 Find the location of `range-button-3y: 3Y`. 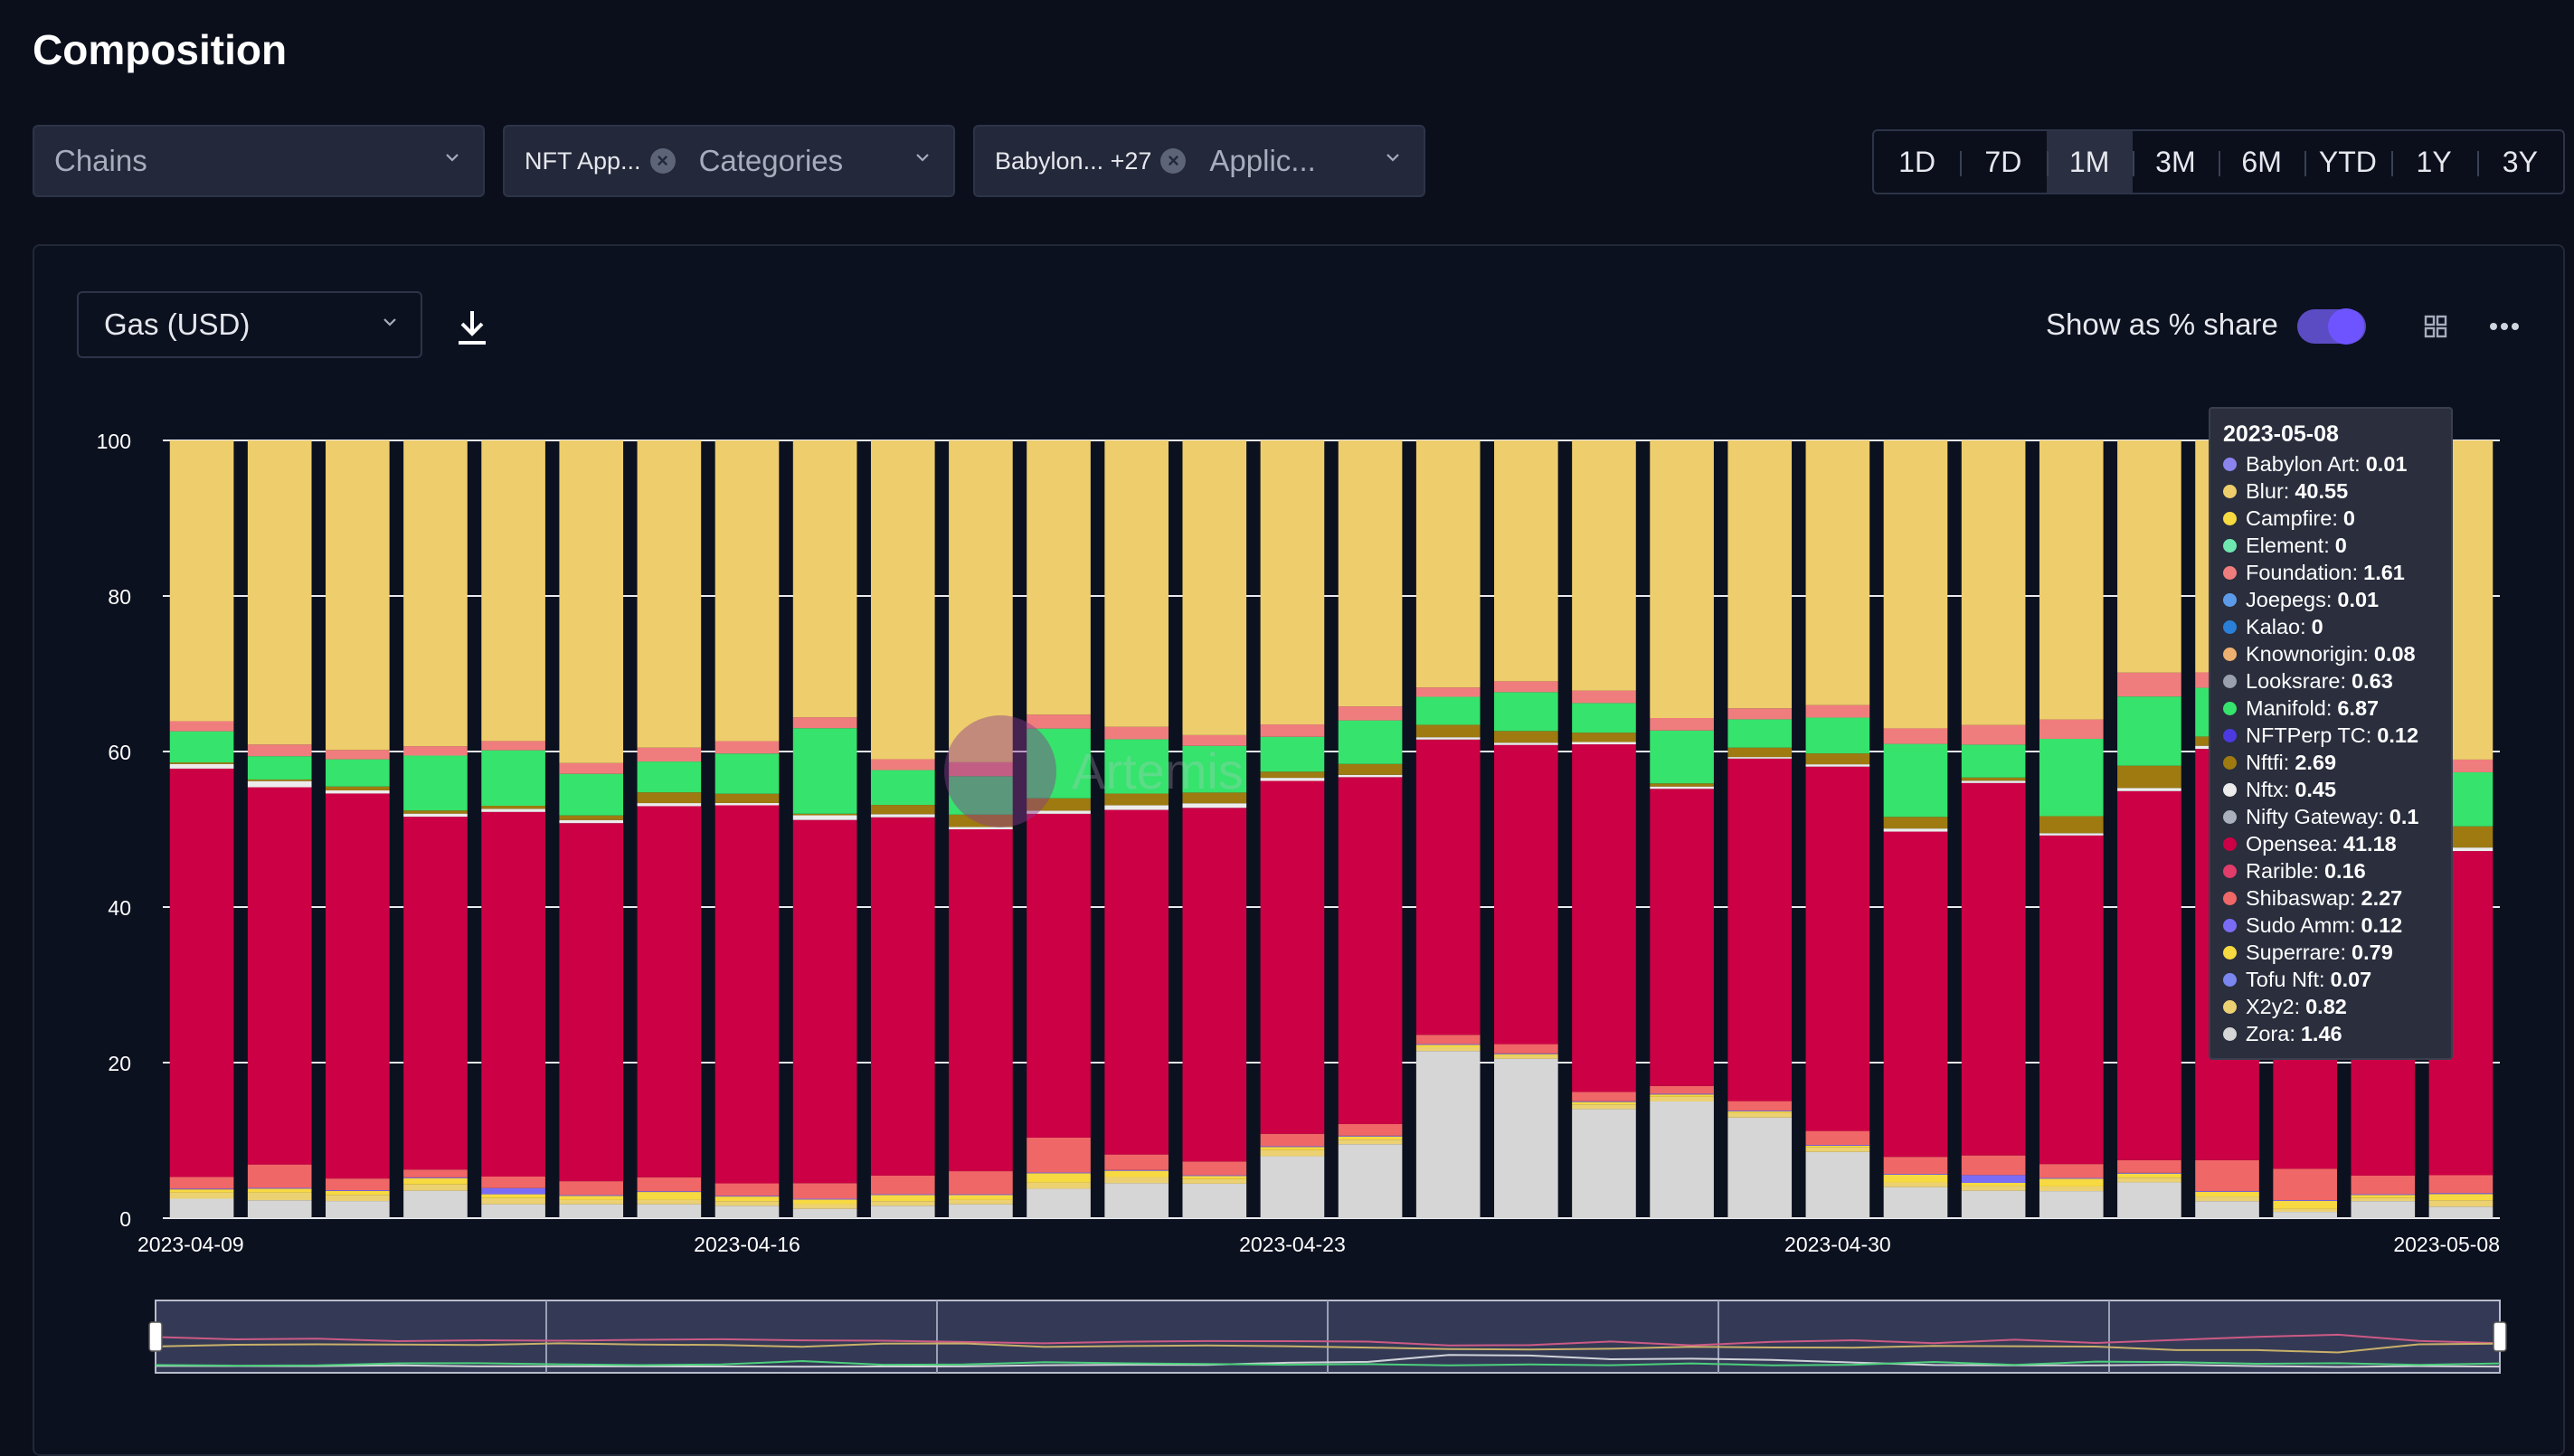

range-button-3y: 3Y is located at coordinates (2519, 162).